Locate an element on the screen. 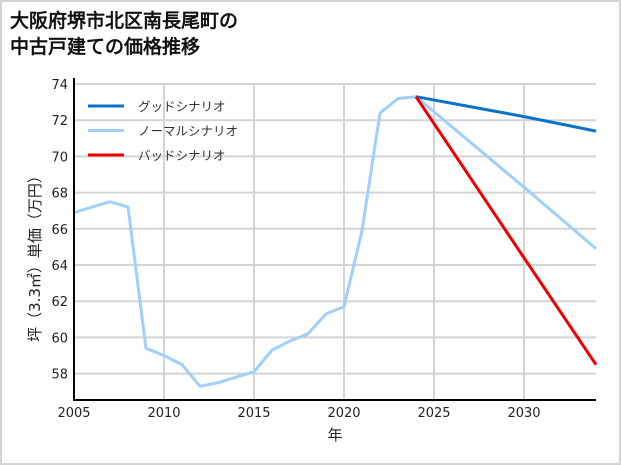 This screenshot has width=621, height=465. y-axis-ticks: 58 60 62 64 66 68 70 72 74 is located at coordinates (59, 230).